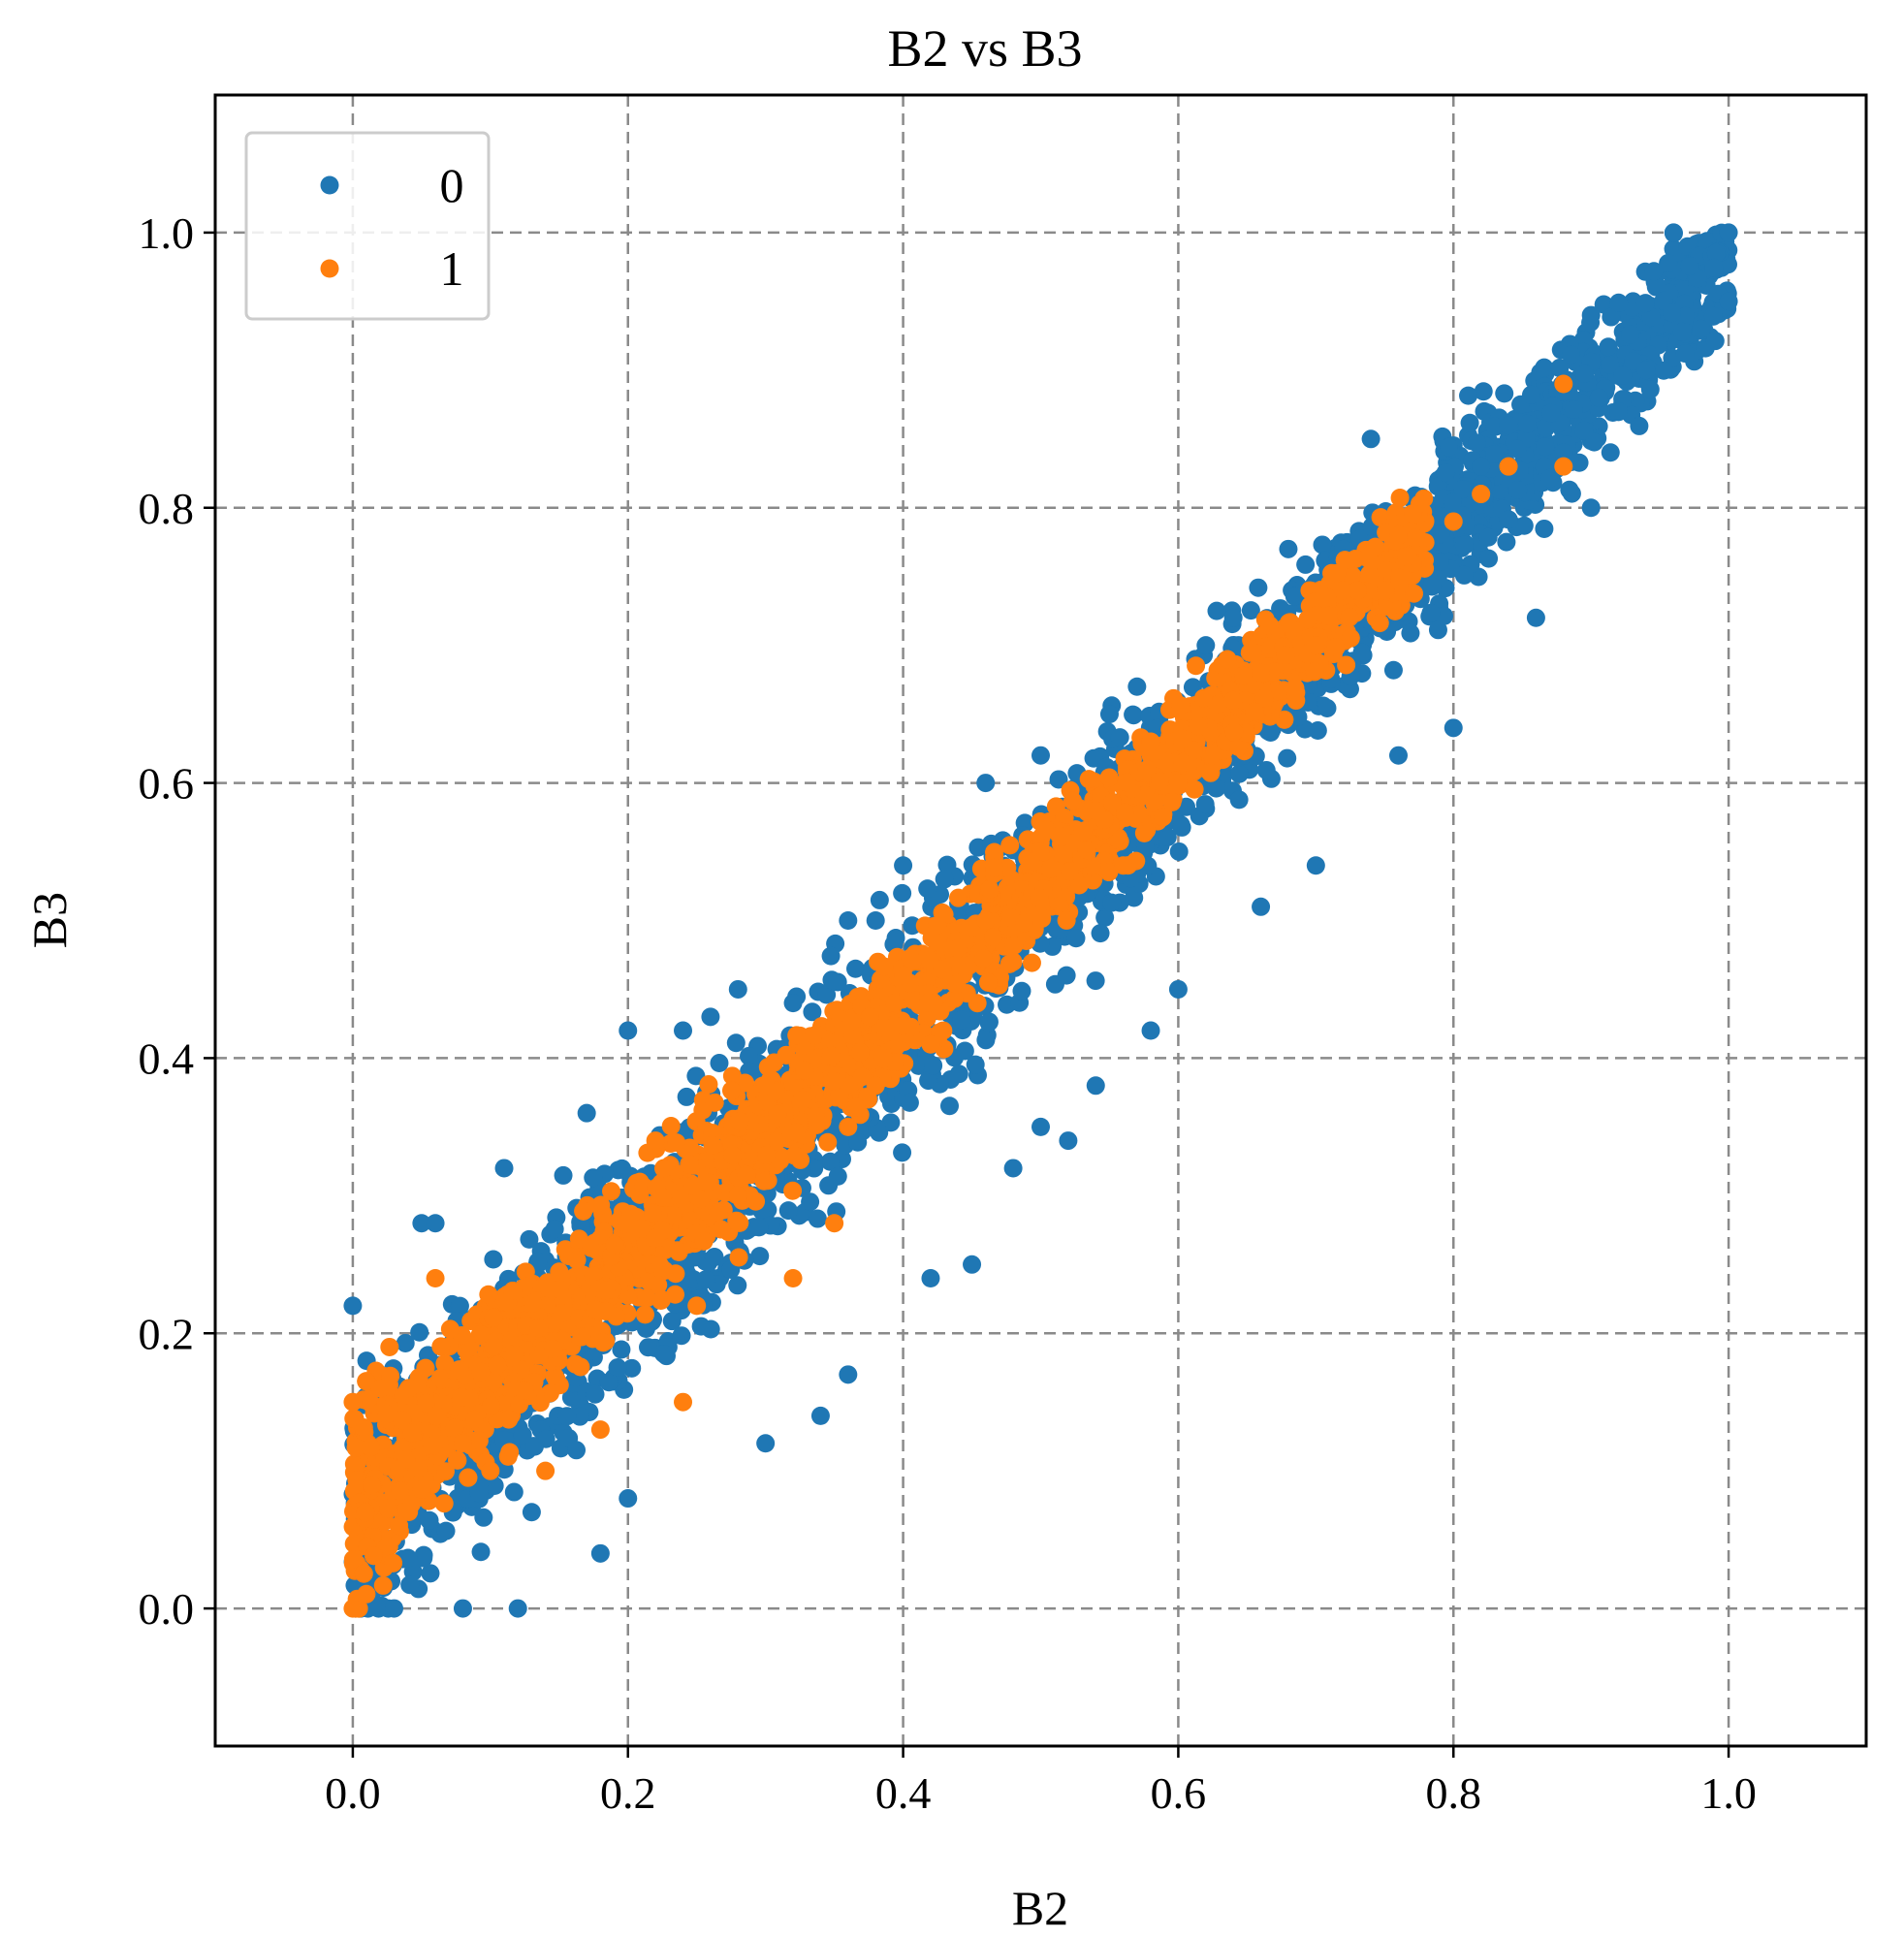 Image resolution: width=1904 pixels, height=1938 pixels. I want to click on x-tick-label: 0.0, so click(353, 1793).